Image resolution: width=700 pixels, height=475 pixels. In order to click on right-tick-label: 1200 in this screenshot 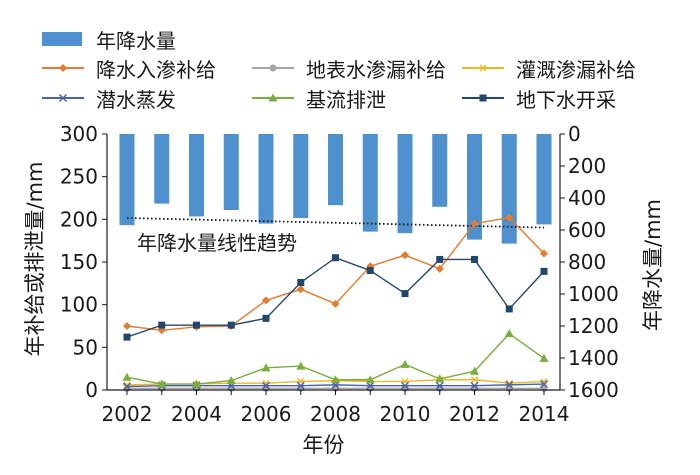, I will do `click(593, 326)`.